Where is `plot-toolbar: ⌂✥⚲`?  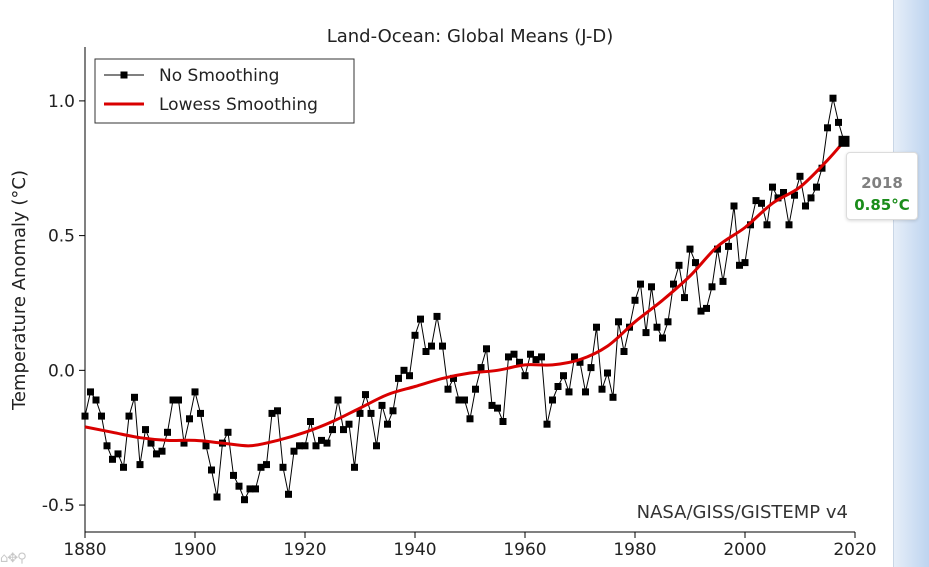 plot-toolbar: ⌂✥⚲ is located at coordinates (13, 558).